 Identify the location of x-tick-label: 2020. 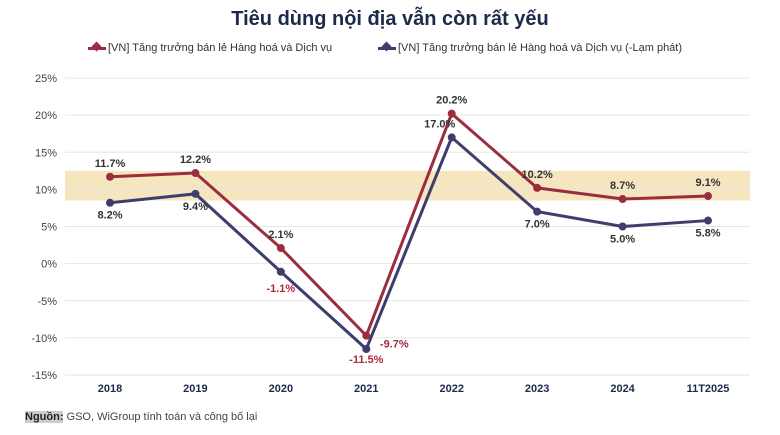
(281, 389).